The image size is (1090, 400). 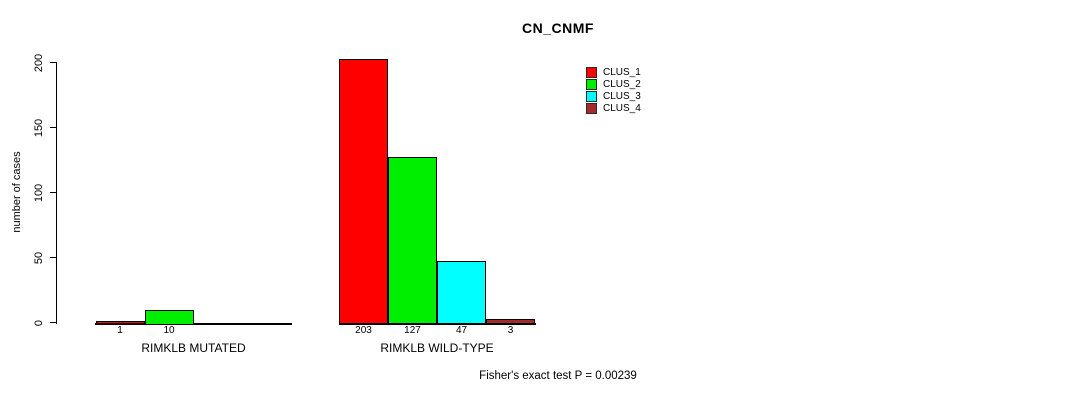 What do you see at coordinates (39, 62) in the screenshot?
I see `y-axis-tick-label: 200` at bounding box center [39, 62].